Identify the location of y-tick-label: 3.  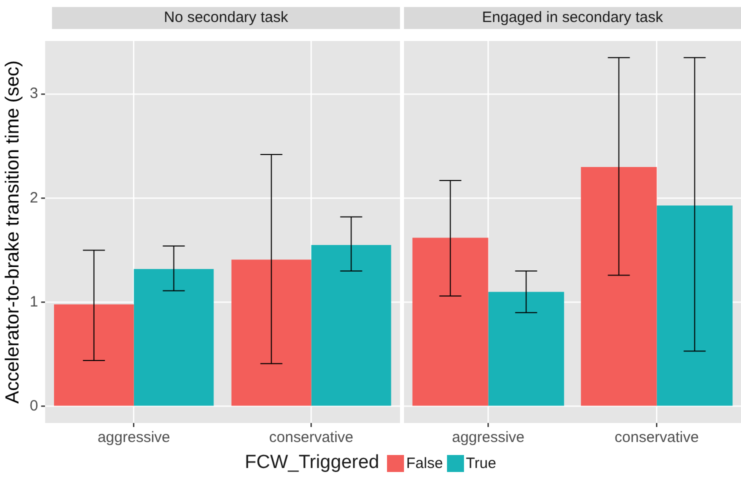
(34, 93).